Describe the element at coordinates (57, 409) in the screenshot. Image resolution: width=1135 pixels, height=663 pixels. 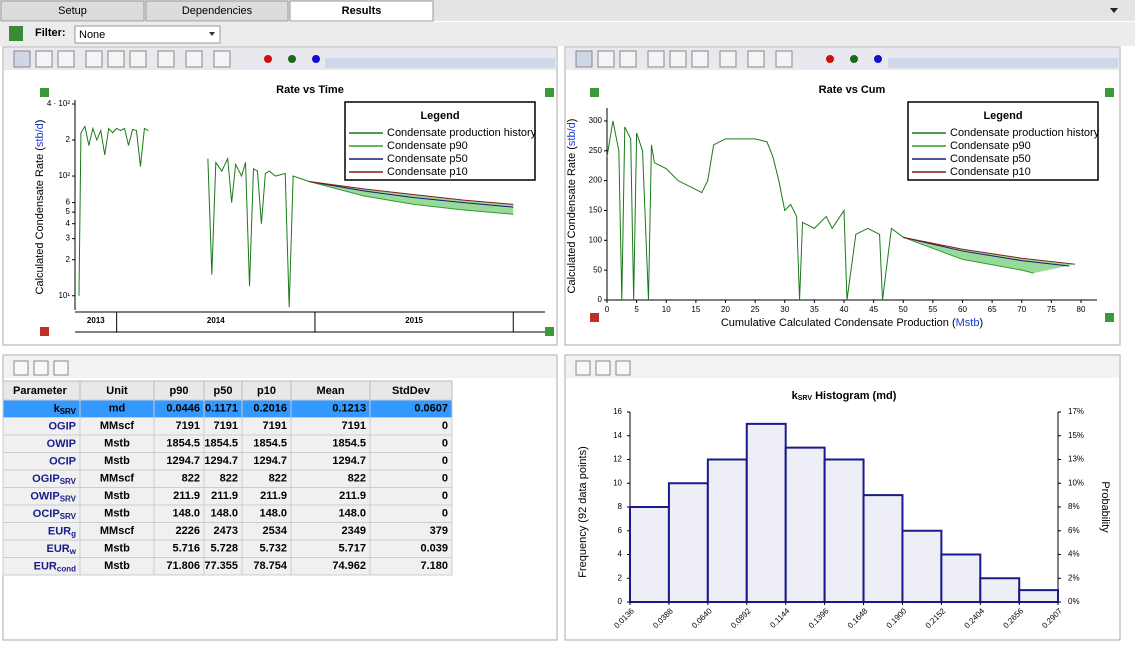
I see `parameter-name-text: k` at that location.